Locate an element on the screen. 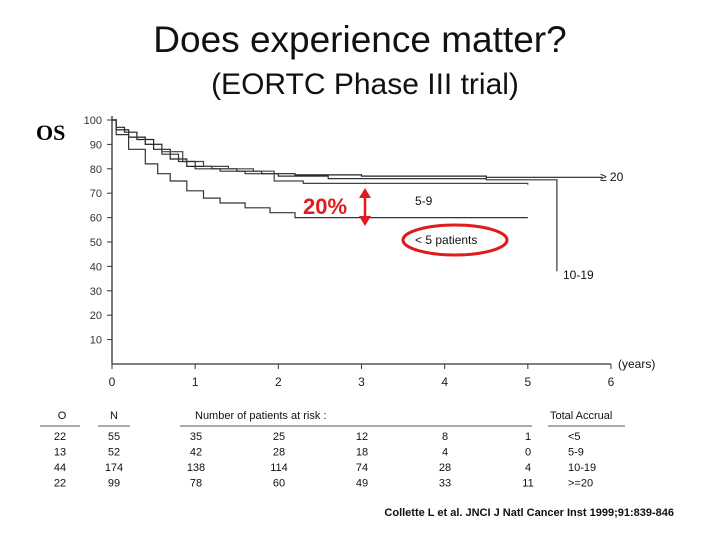  x-tick-label: 1 is located at coordinates (195, 382).